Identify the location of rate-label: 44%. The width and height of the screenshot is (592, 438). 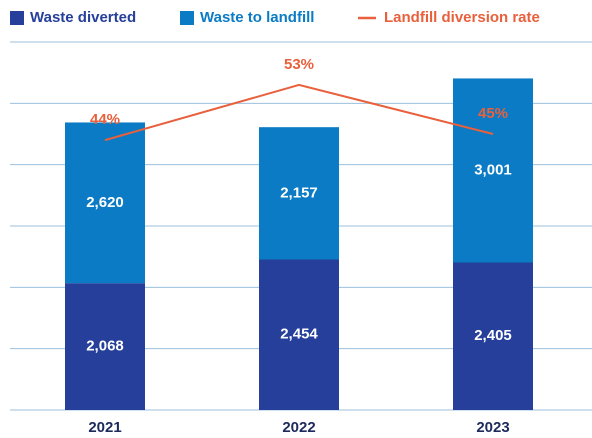
(105, 119).